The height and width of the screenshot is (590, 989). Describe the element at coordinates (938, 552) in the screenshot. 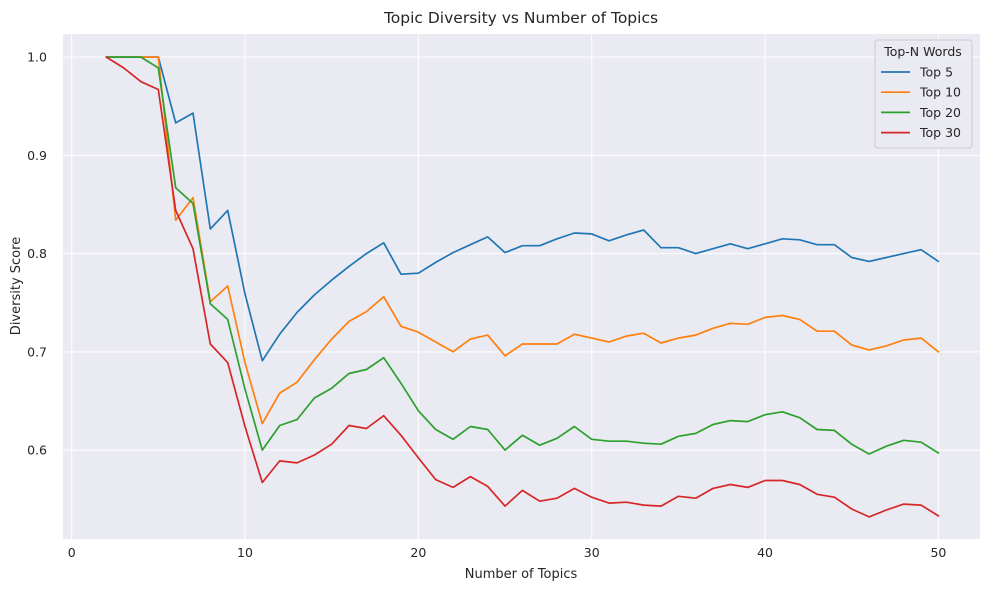

I see `x-tick-label: 50` at that location.